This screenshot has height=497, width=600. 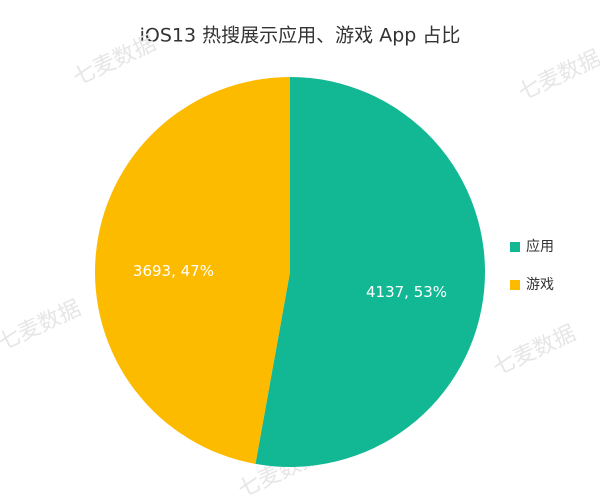 I want to click on legend-label: 应用, so click(x=540, y=246).